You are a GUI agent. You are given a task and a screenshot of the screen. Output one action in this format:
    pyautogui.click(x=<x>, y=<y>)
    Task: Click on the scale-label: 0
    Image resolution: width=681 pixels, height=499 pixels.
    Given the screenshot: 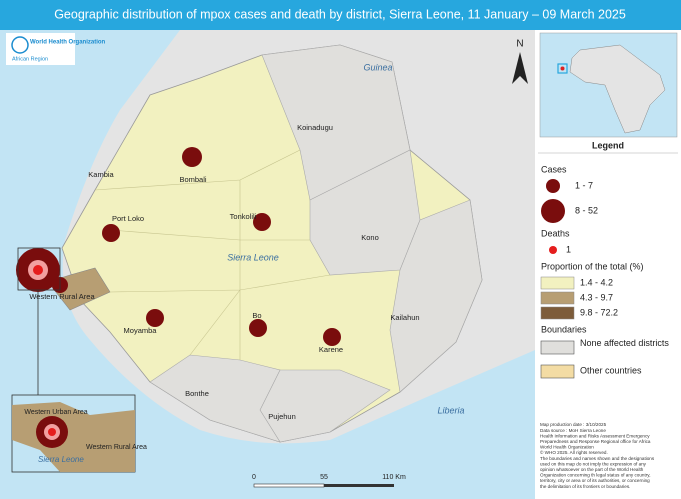 What is the action you would take?
    pyautogui.click(x=254, y=477)
    